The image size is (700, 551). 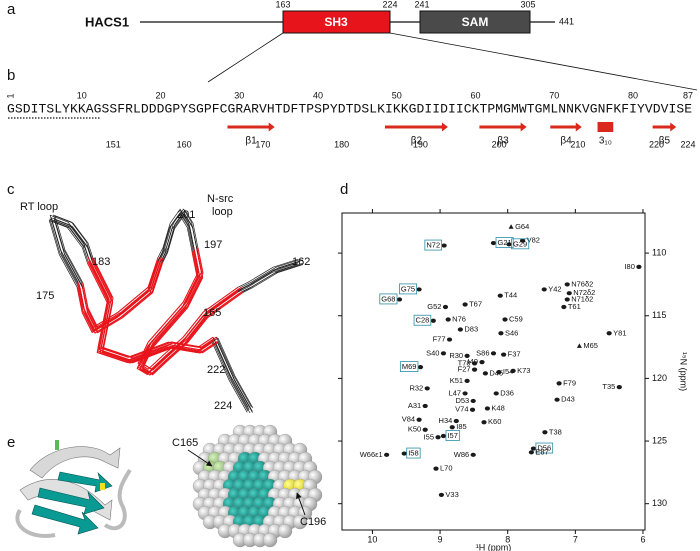 I want to click on peak-label: D43, so click(x=568, y=399).